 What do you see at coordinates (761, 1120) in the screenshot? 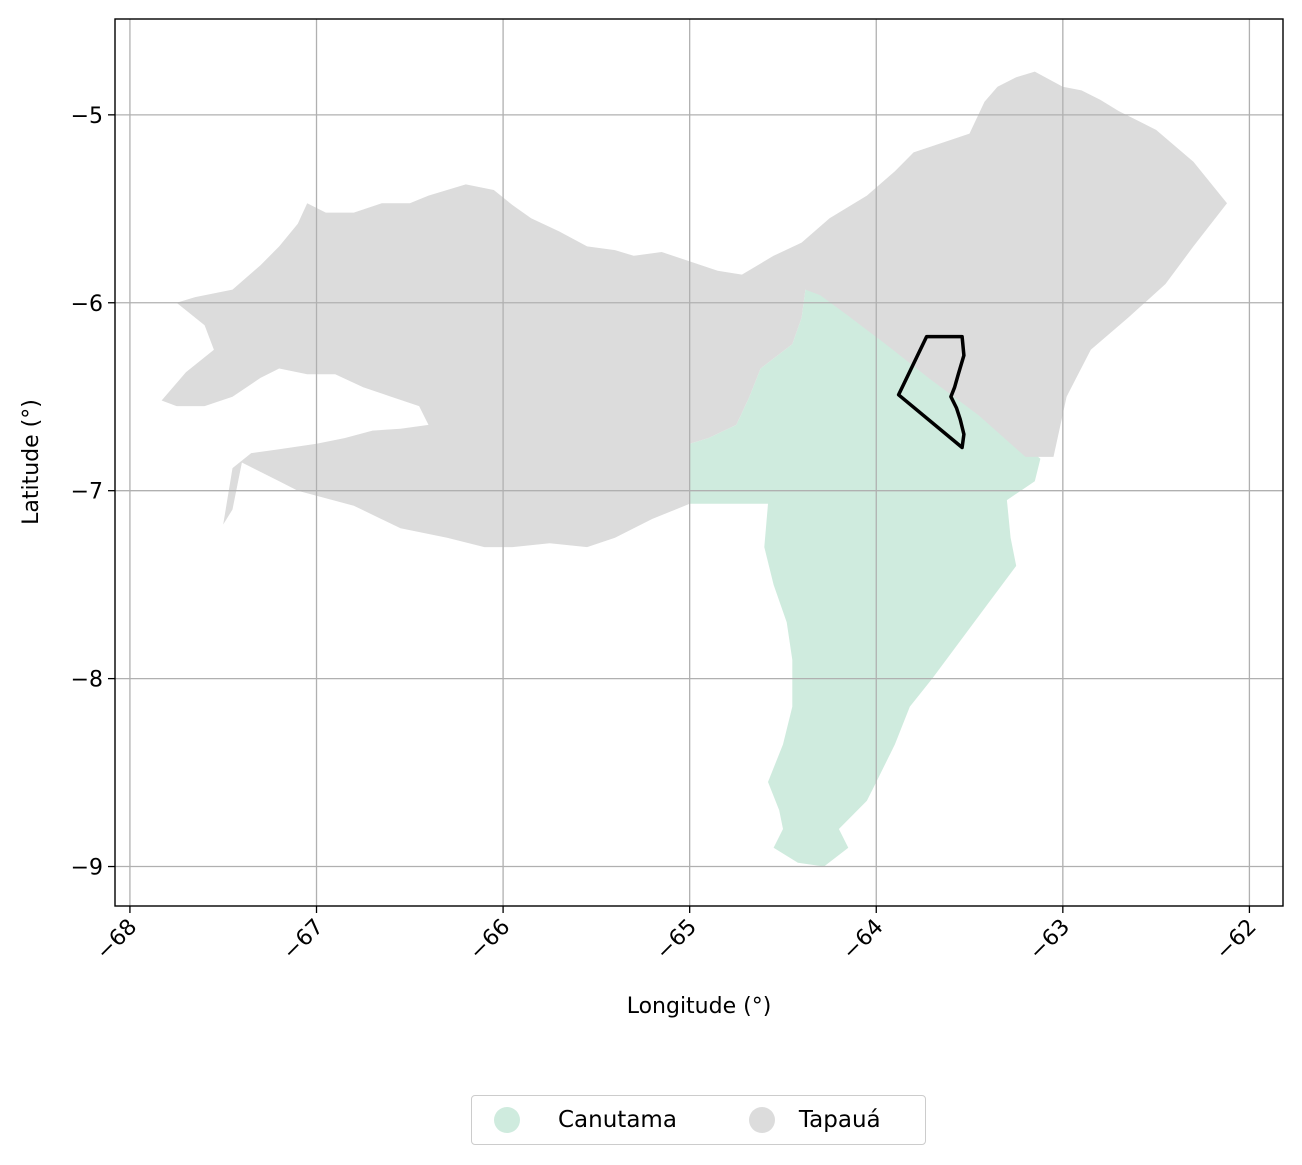
I see `legend-marker-tapaua` at bounding box center [761, 1120].